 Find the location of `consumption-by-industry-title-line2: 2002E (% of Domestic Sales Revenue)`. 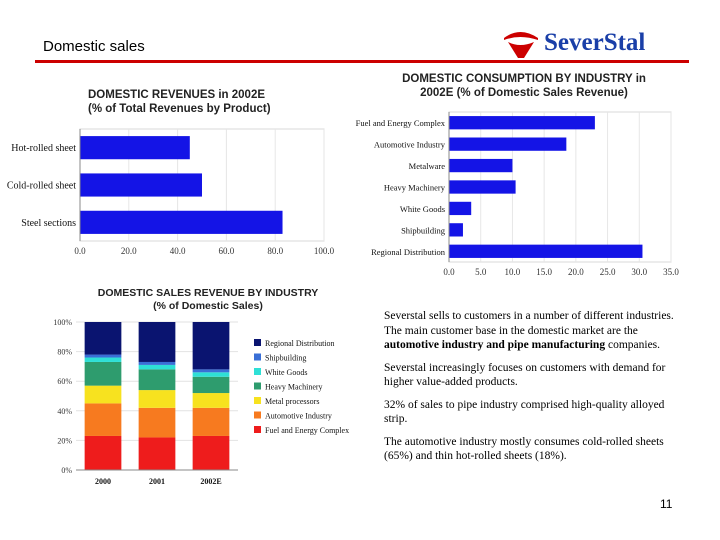

consumption-by-industry-title-line2: 2002E (% of Domestic Sales Revenue) is located at coordinates (524, 93).